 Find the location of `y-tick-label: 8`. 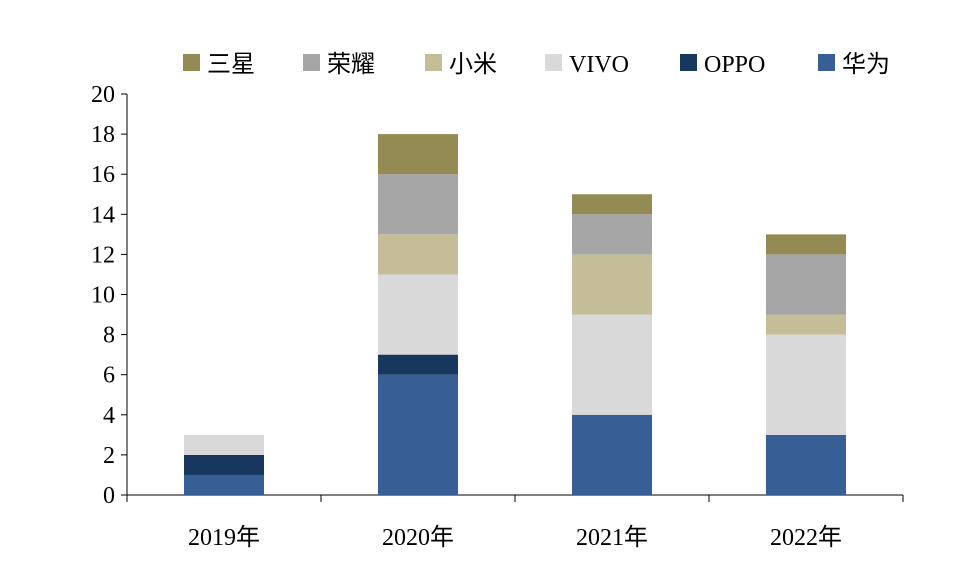

y-tick-label: 8 is located at coordinates (109, 336).